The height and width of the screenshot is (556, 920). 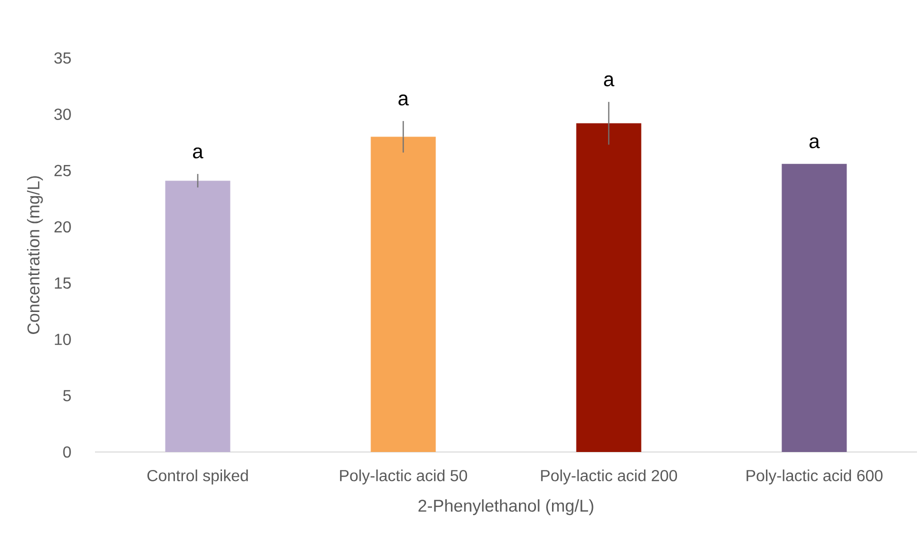 I want to click on x-tick-label: Poly-lactic acid 200, so click(x=609, y=477).